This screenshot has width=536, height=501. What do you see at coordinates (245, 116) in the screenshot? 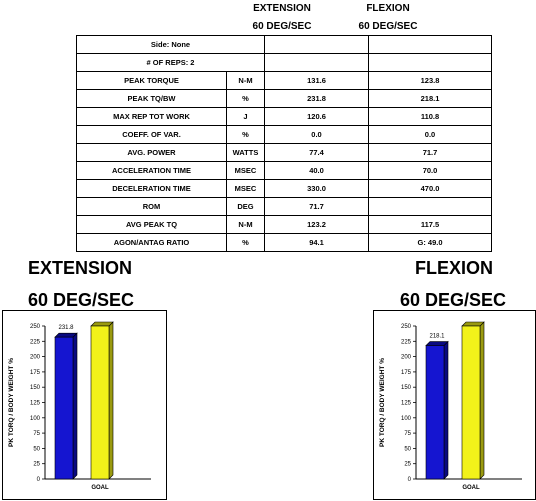
I see `row-unit: J` at bounding box center [245, 116].